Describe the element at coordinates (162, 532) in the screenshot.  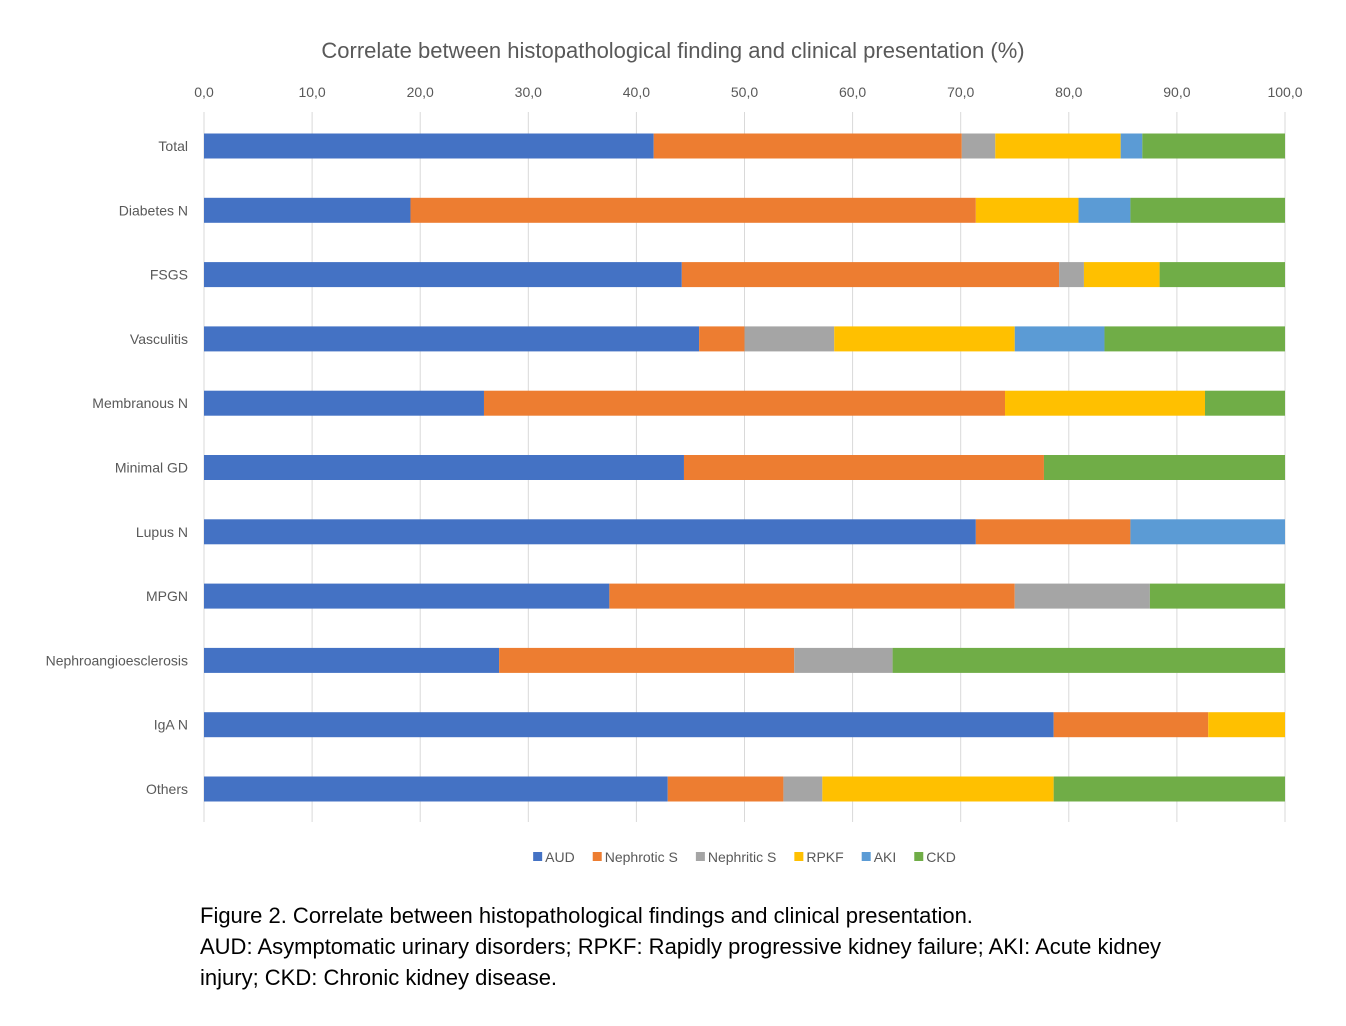
I see `category-label: Lupus N` at that location.